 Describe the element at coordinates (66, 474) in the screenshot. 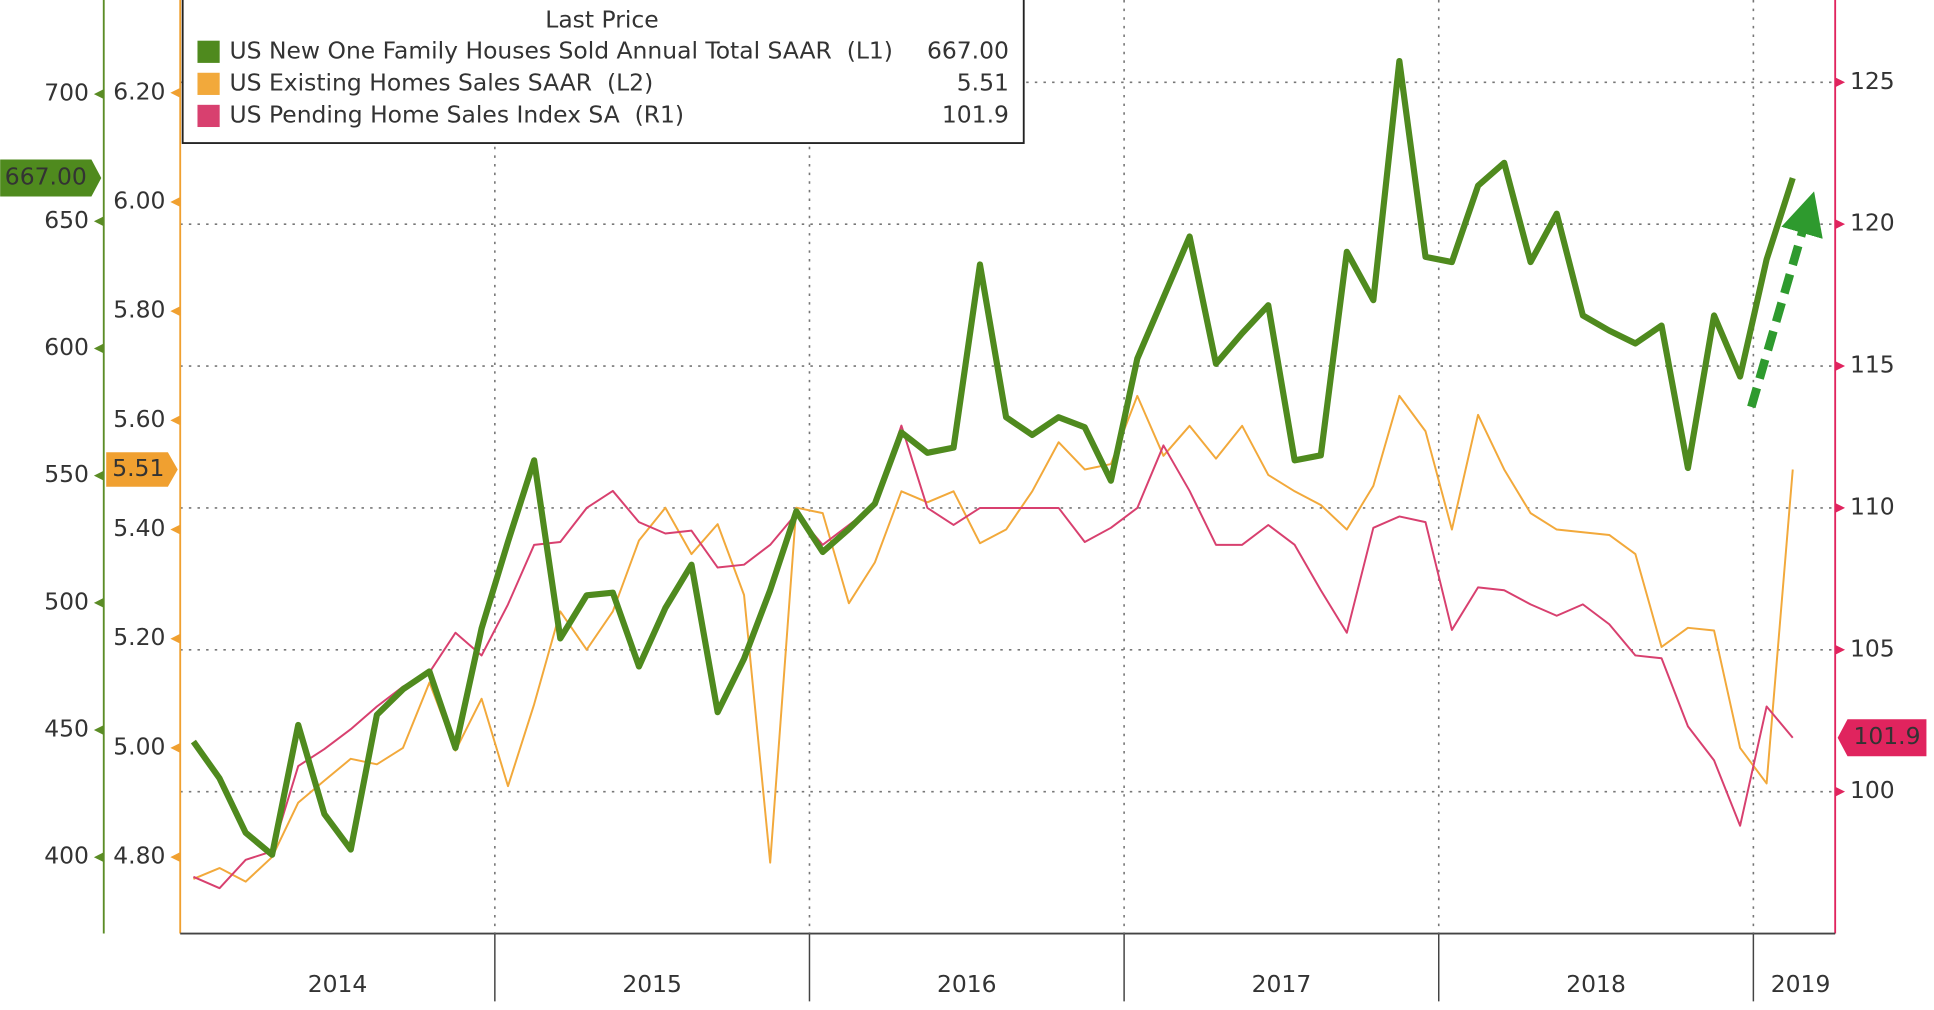

I see `y-tick-label: 550` at that location.